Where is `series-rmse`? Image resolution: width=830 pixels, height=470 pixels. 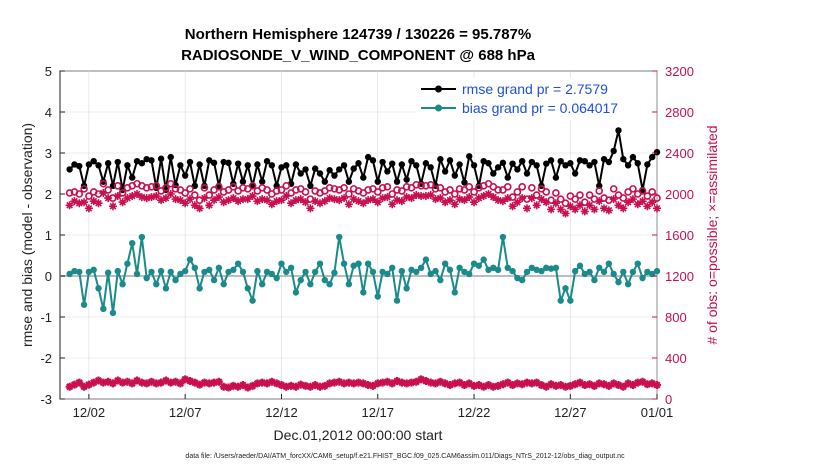 series-rmse is located at coordinates (363, 160).